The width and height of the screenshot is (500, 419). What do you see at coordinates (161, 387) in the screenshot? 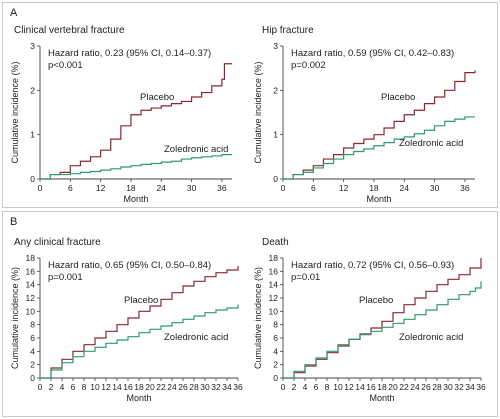
I see `chart3-x-tick-label: 22` at bounding box center [161, 387].